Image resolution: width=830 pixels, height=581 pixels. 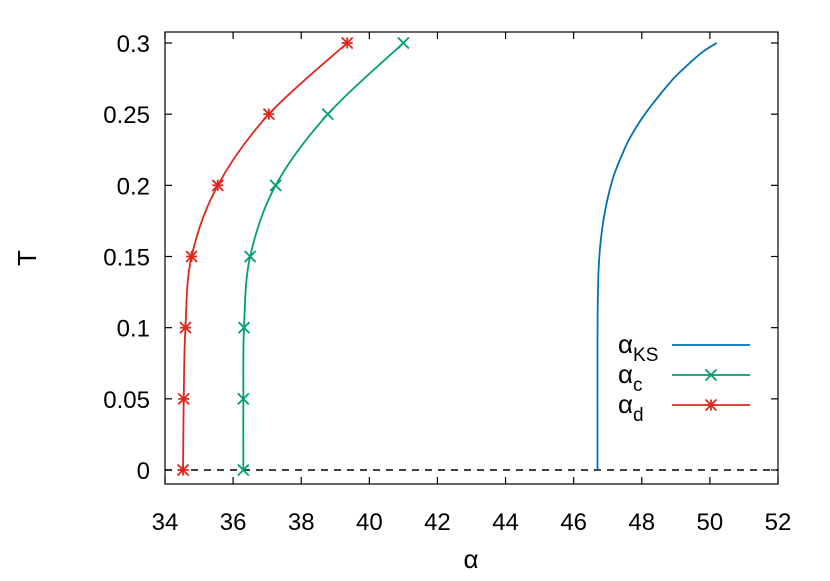 What do you see at coordinates (233, 522) in the screenshot?
I see `x-tick-label: 36` at bounding box center [233, 522].